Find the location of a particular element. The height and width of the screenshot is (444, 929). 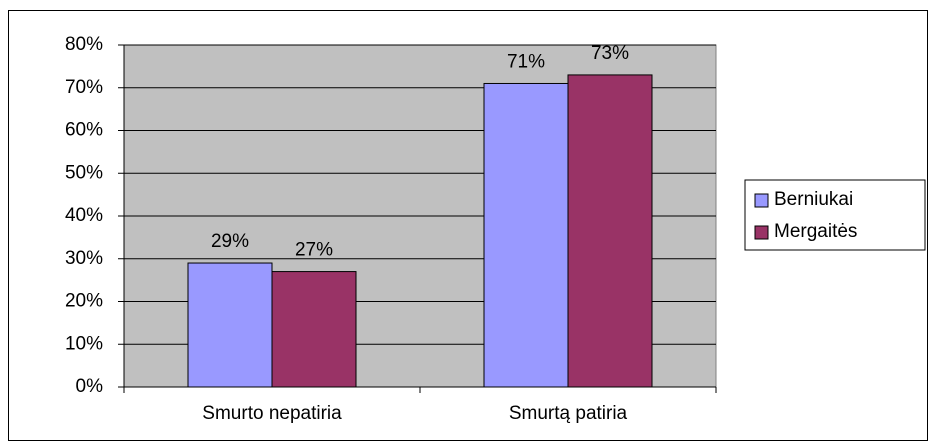

value-label: 73% is located at coordinates (610, 53).